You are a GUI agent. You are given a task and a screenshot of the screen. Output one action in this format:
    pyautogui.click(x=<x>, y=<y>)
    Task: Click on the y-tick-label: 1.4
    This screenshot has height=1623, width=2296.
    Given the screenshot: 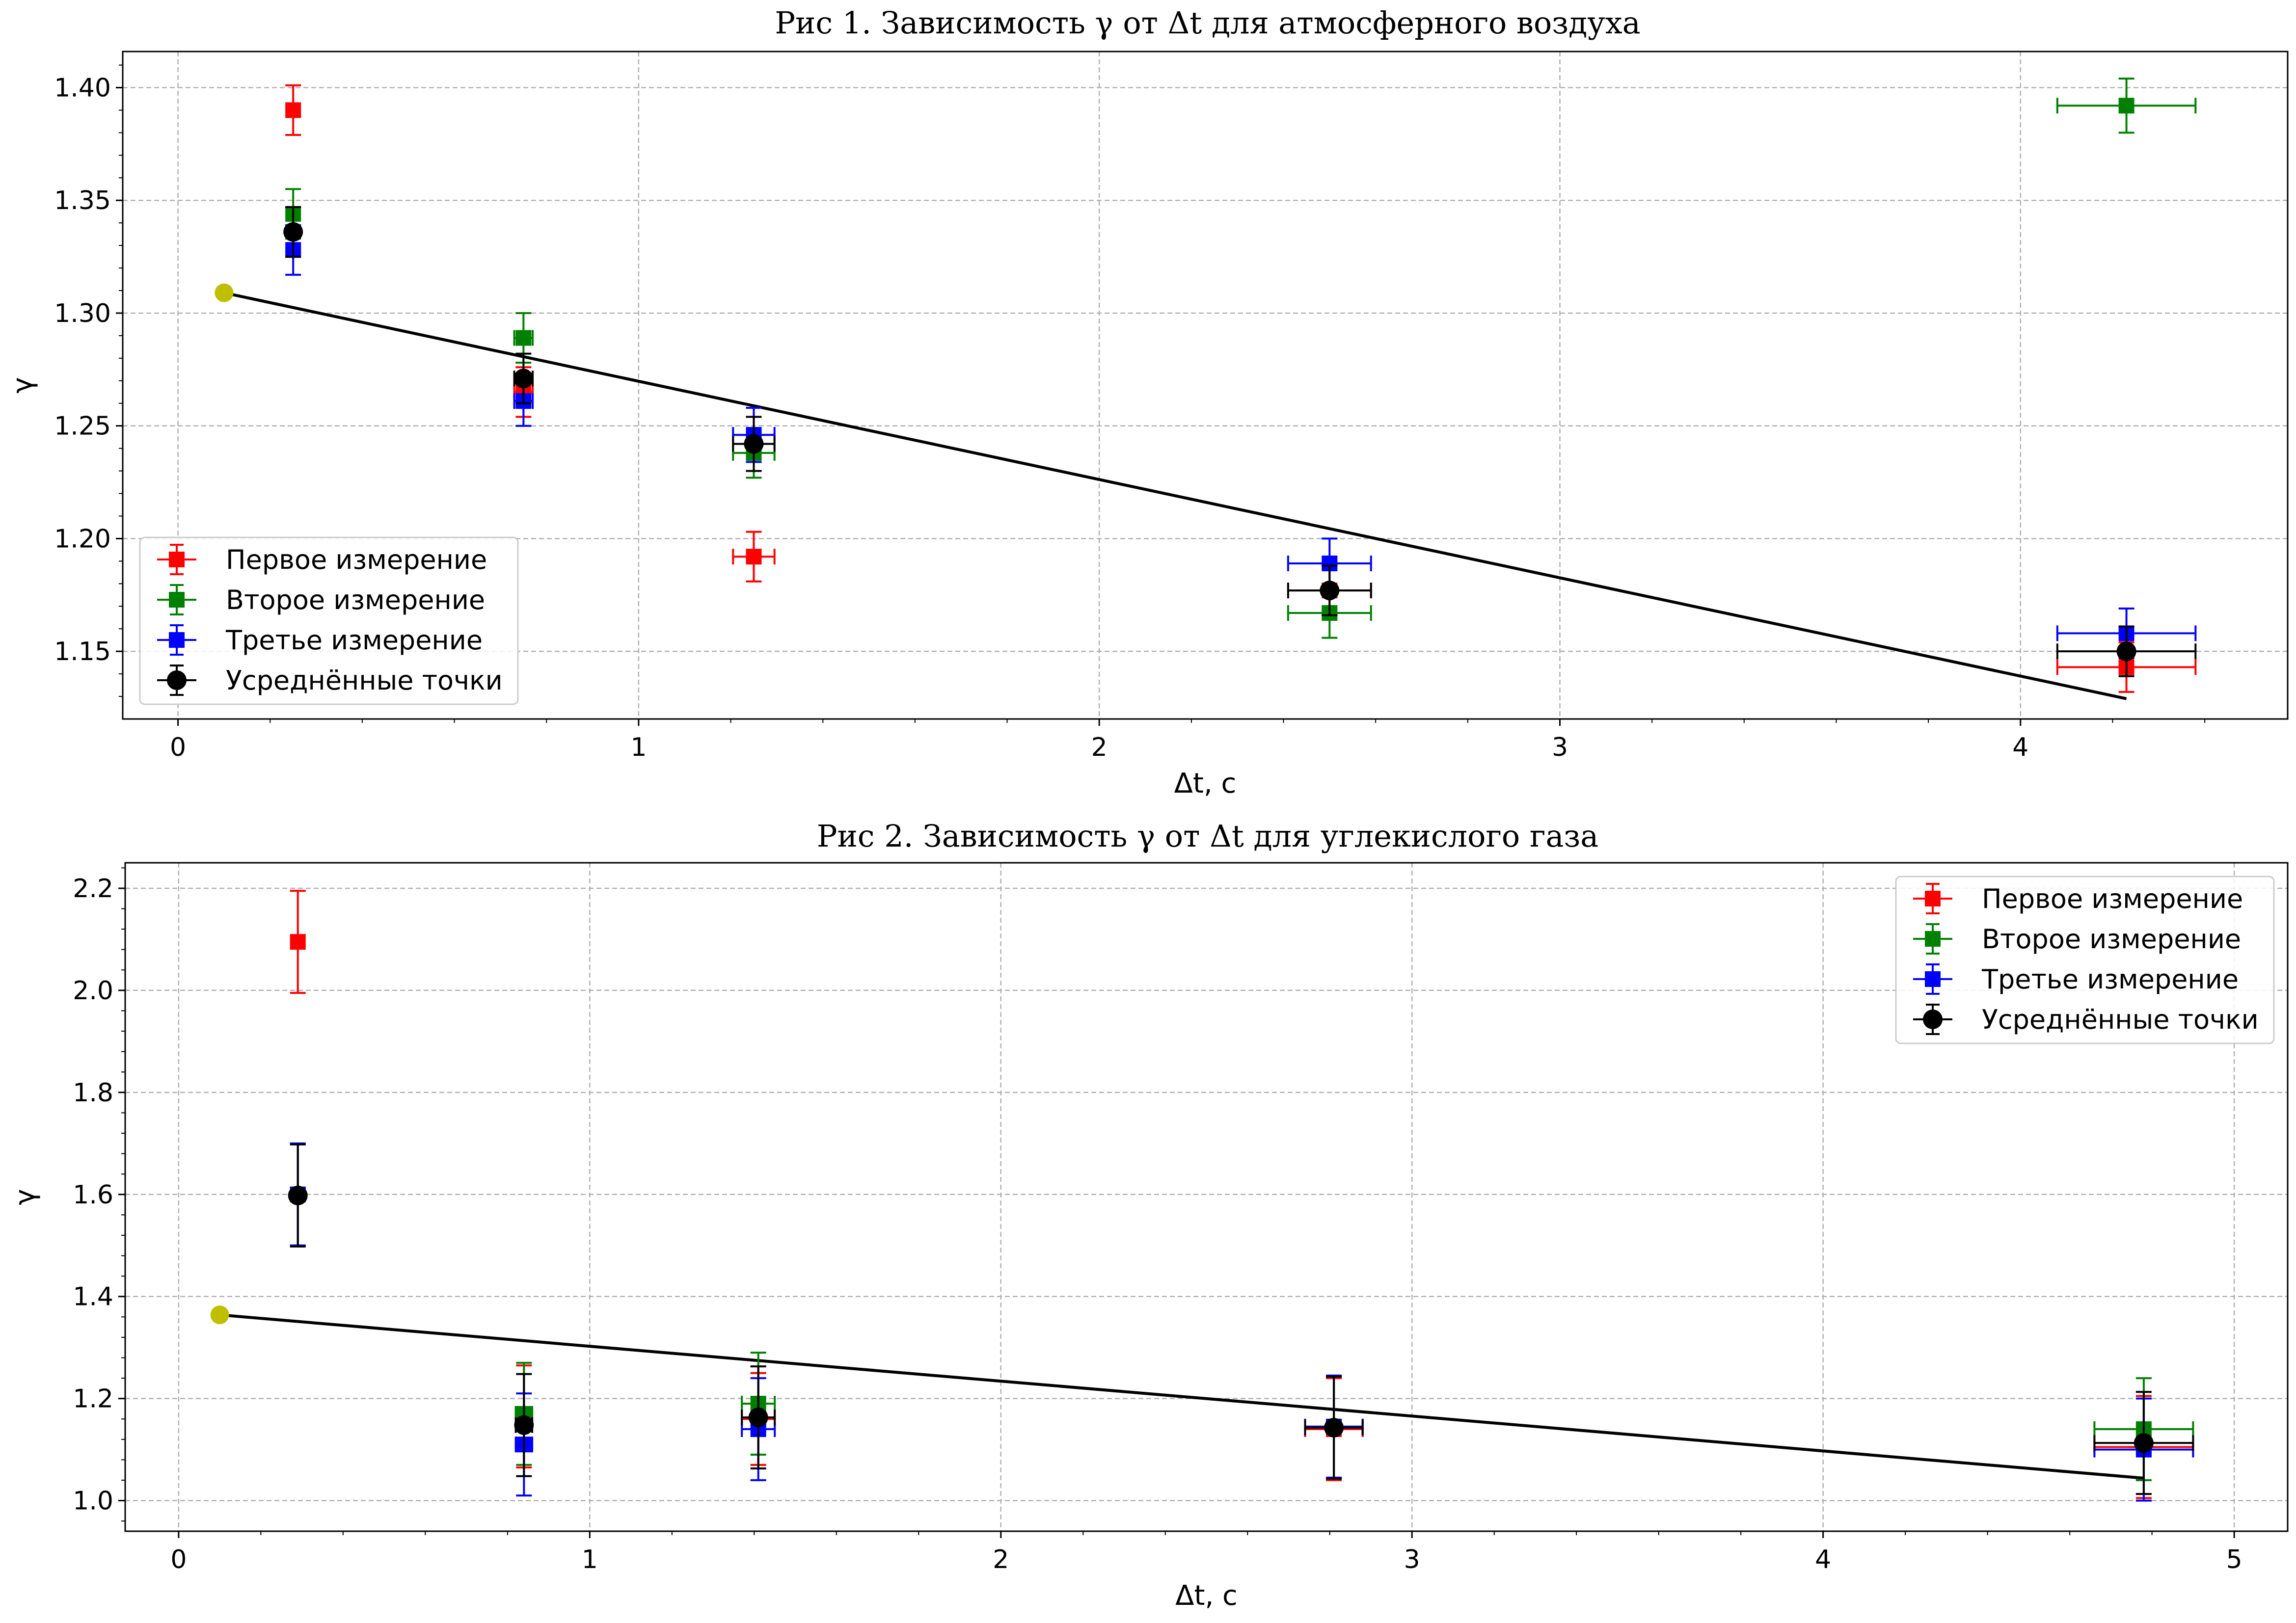 What is the action you would take?
    pyautogui.click(x=93, y=1297)
    